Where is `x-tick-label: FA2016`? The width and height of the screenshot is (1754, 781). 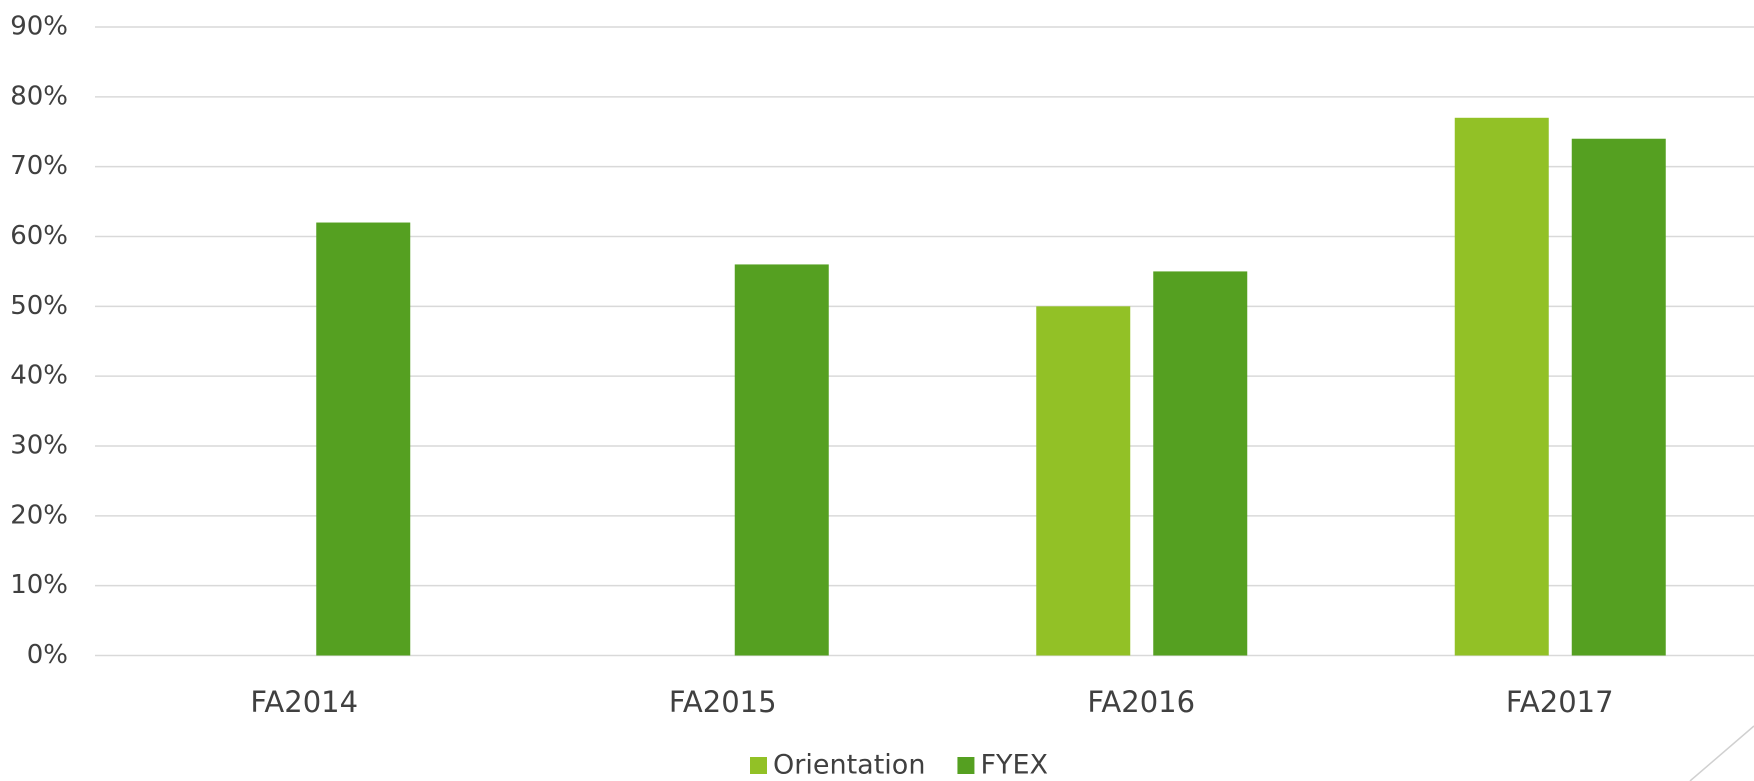
x-tick-label: FA2016 is located at coordinates (1141, 702).